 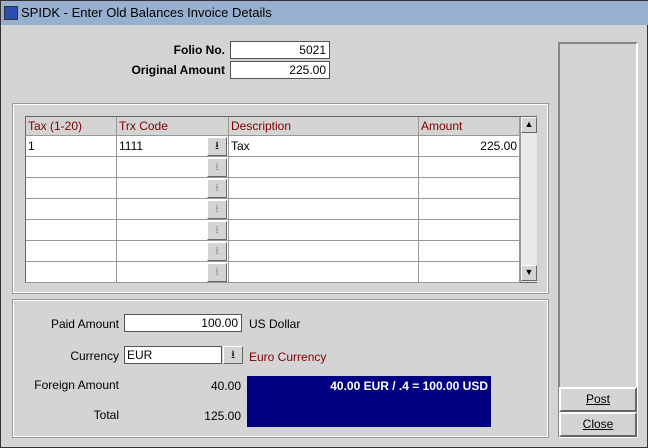 What do you see at coordinates (106, 415) in the screenshot?
I see `total-label: Total` at bounding box center [106, 415].